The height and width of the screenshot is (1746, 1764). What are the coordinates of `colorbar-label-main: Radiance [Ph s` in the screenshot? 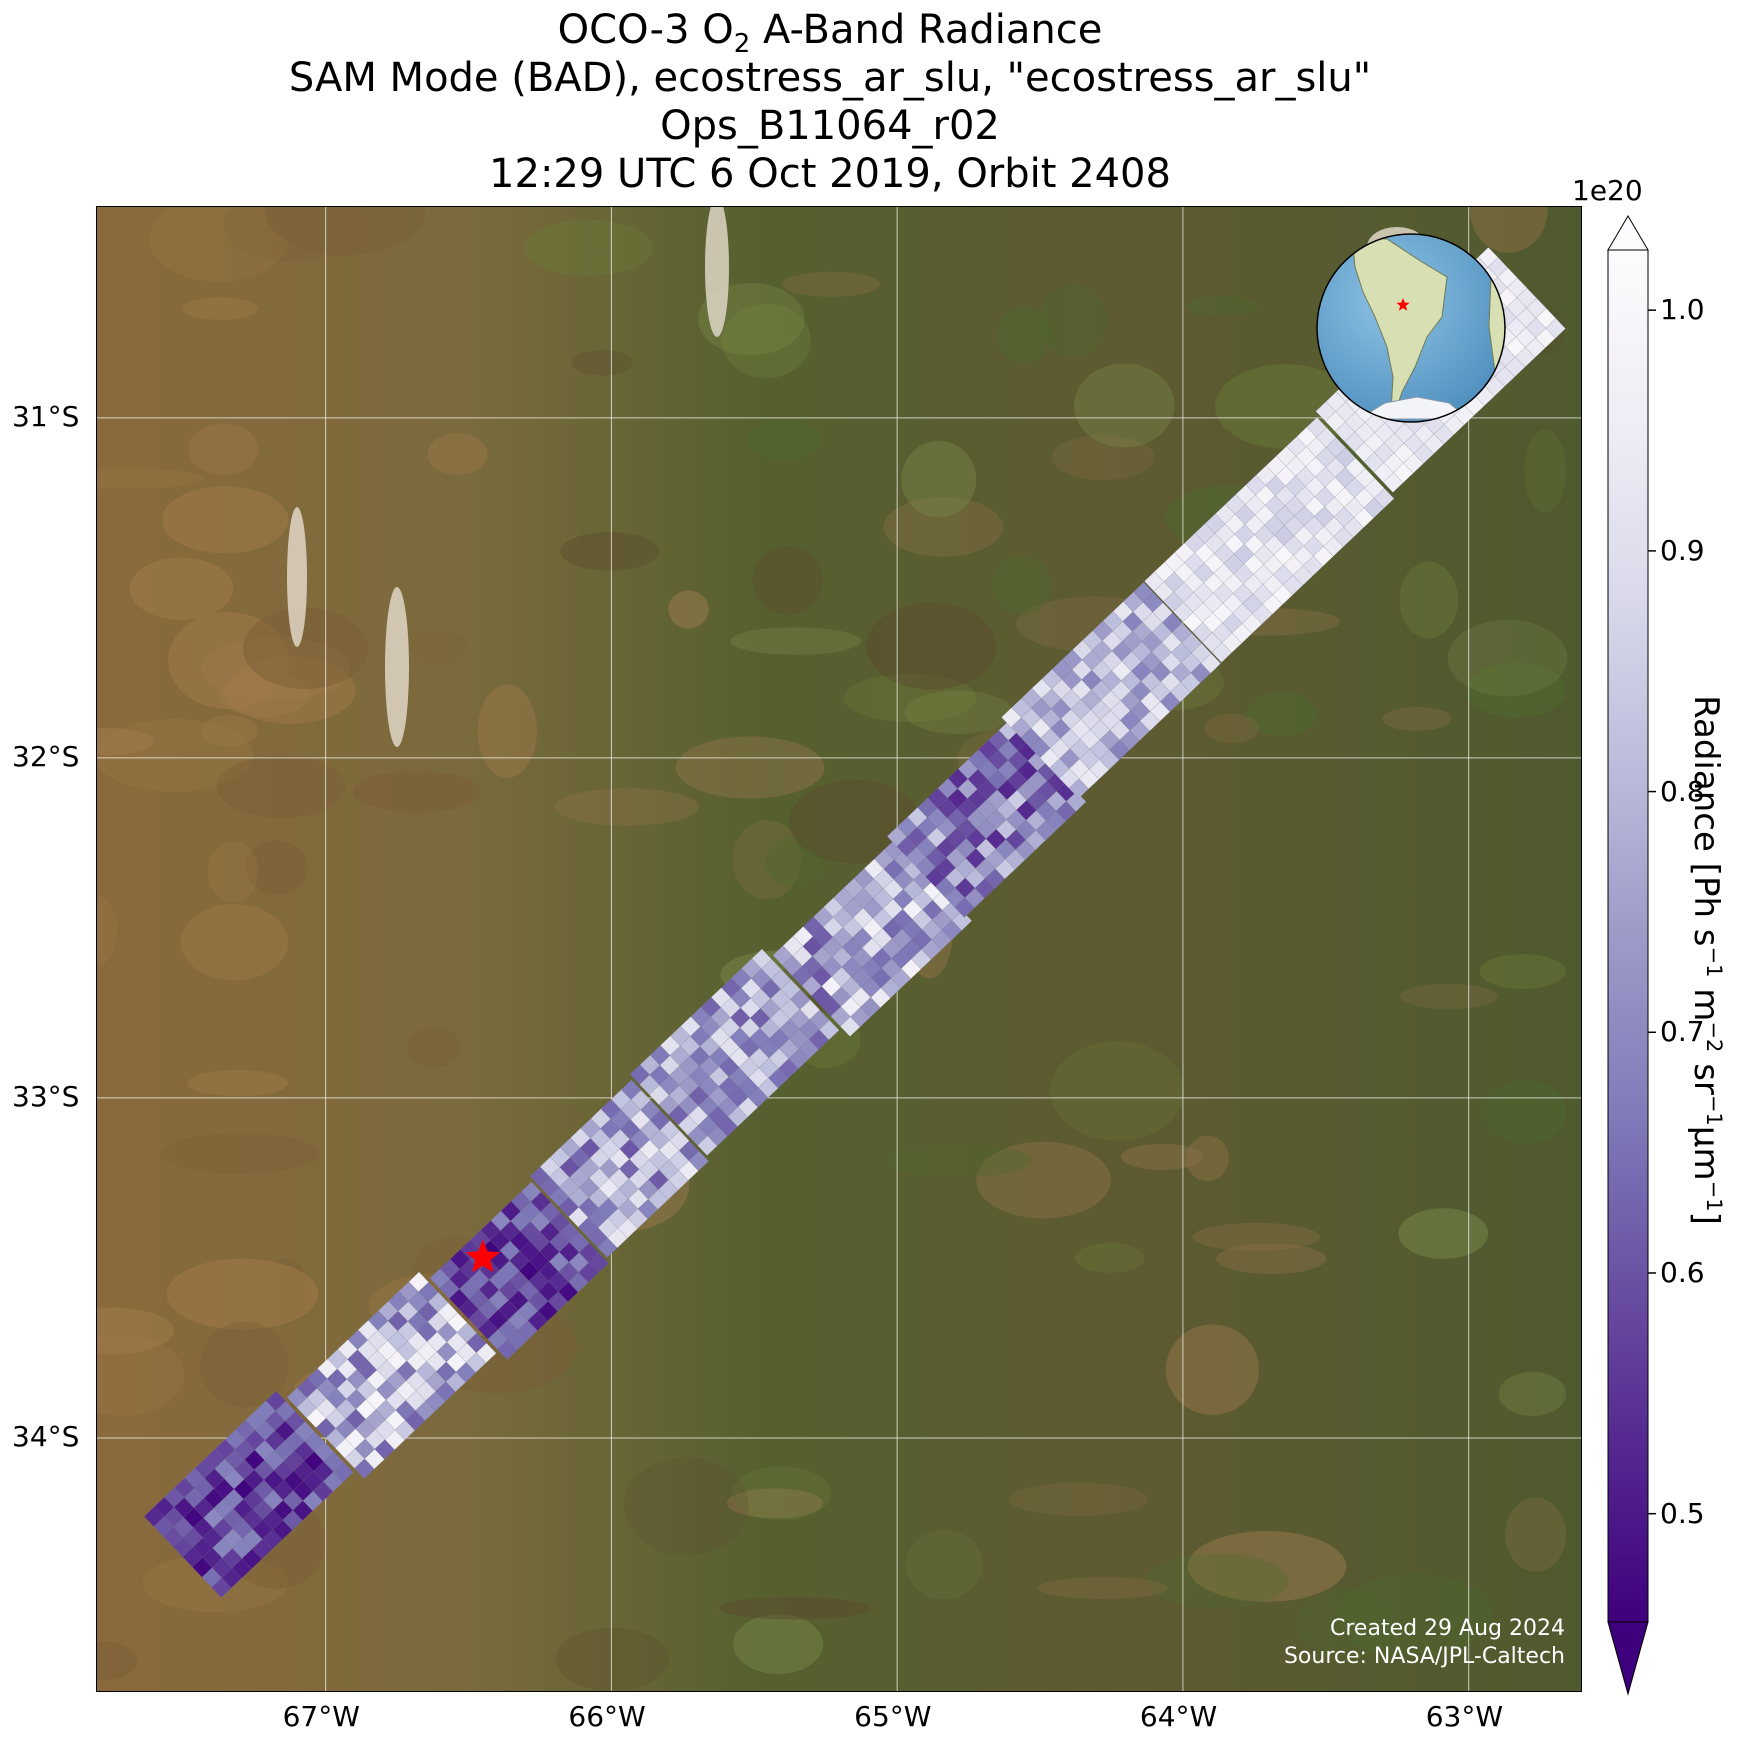 It's located at (1705, 821).